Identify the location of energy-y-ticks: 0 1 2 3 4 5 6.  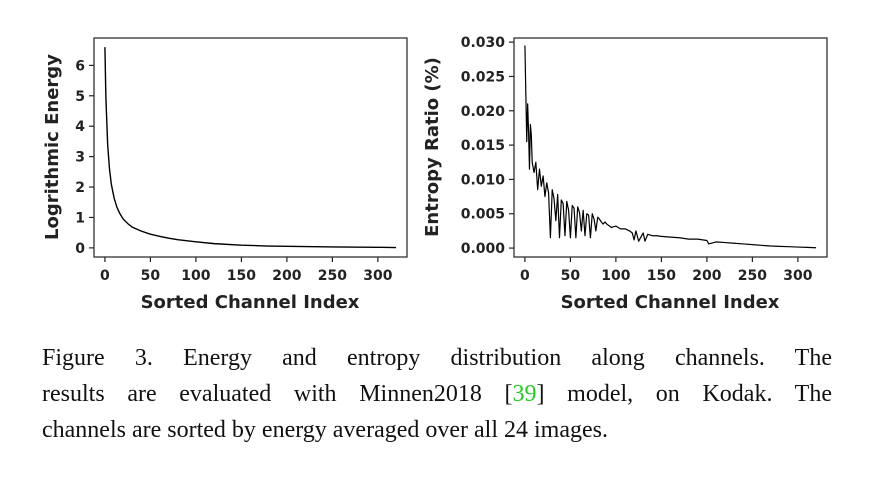
(84, 157).